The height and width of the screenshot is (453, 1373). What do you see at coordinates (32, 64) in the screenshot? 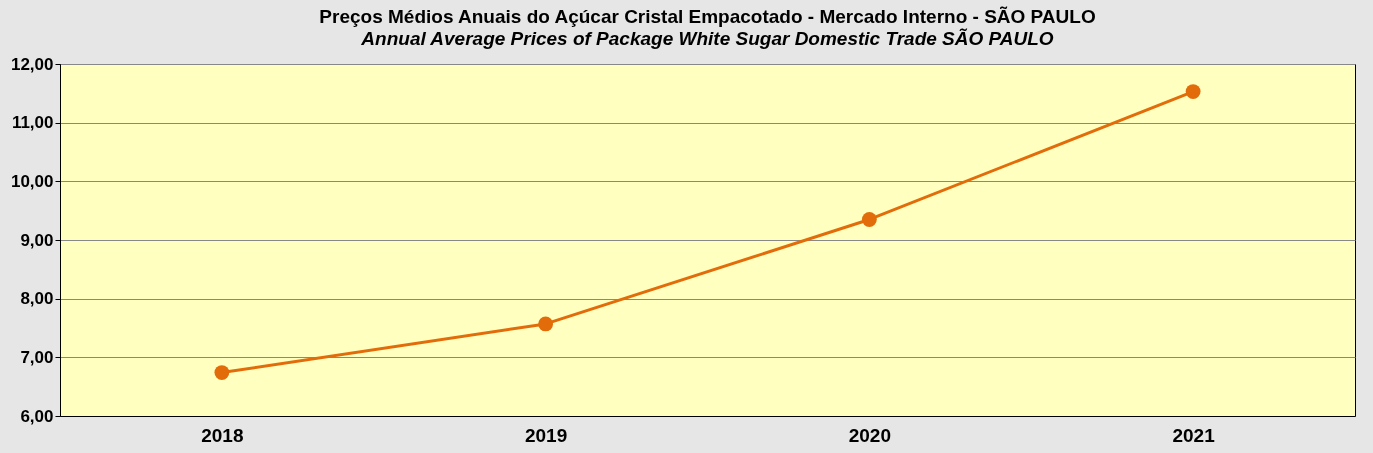
I see `y-tick-label: 12,00` at bounding box center [32, 64].